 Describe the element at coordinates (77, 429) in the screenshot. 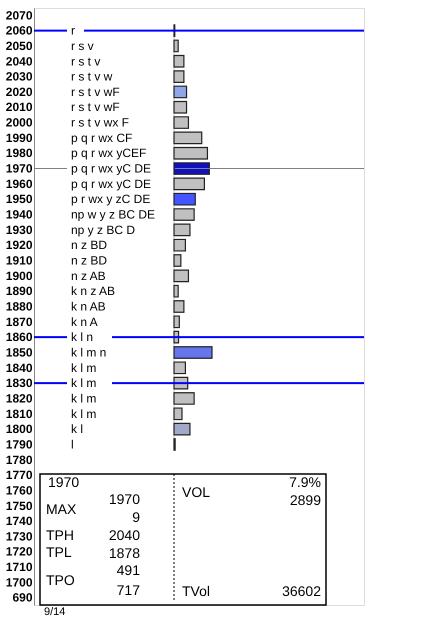

I see `text: k l` at that location.